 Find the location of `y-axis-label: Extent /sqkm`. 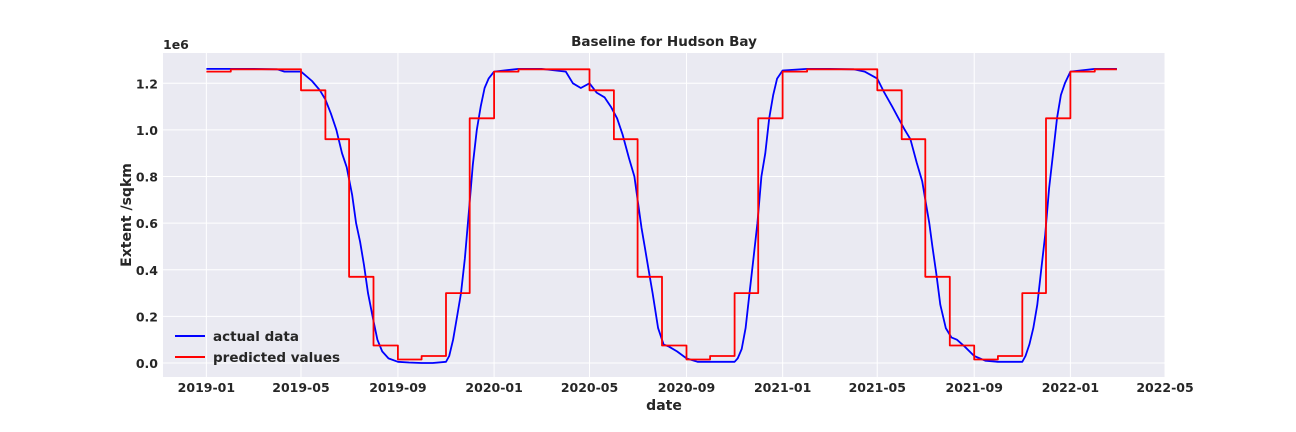

y-axis-label: Extent /sqkm is located at coordinates (127, 215).